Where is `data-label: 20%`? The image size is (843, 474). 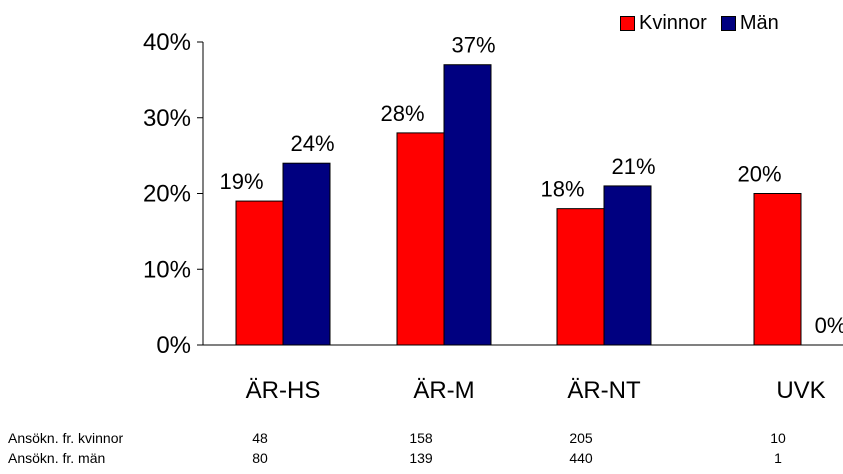
data-label: 20% is located at coordinates (759, 174).